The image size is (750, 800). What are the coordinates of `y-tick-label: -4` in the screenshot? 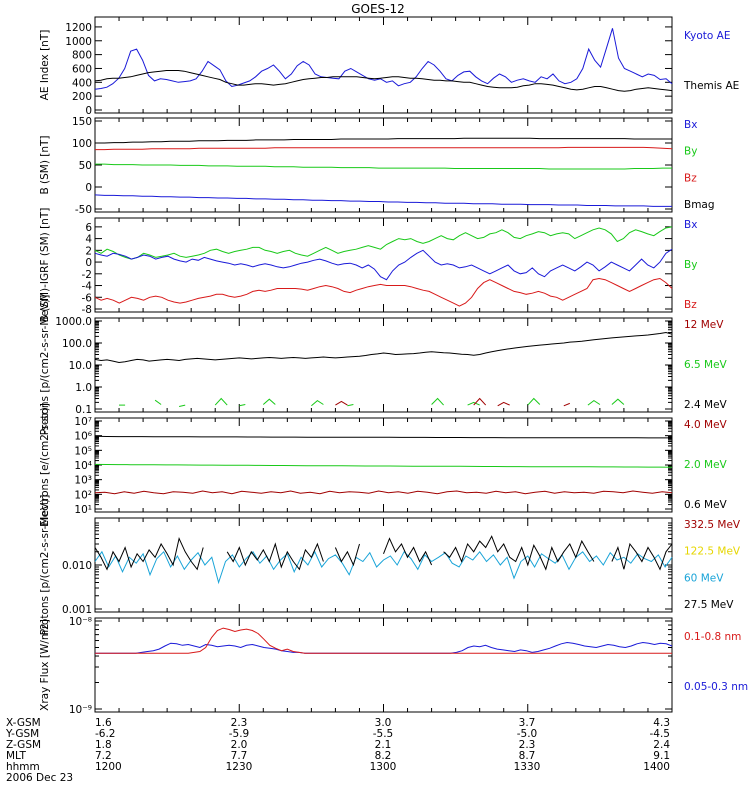 It's located at (87, 287).